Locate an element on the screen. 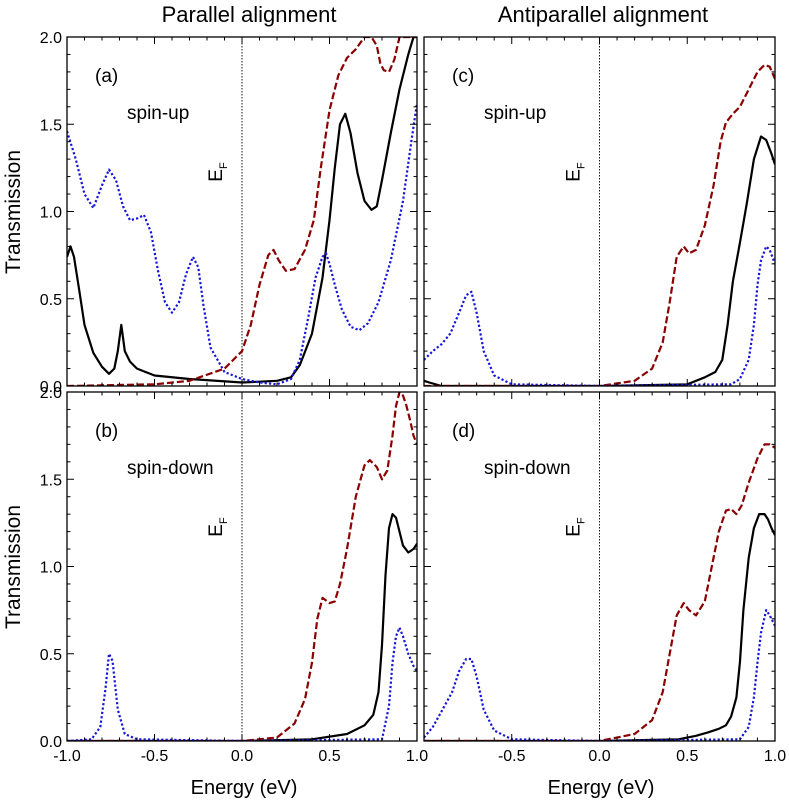 The height and width of the screenshot is (803, 789). panel-label: (a) is located at coordinates (106, 76).